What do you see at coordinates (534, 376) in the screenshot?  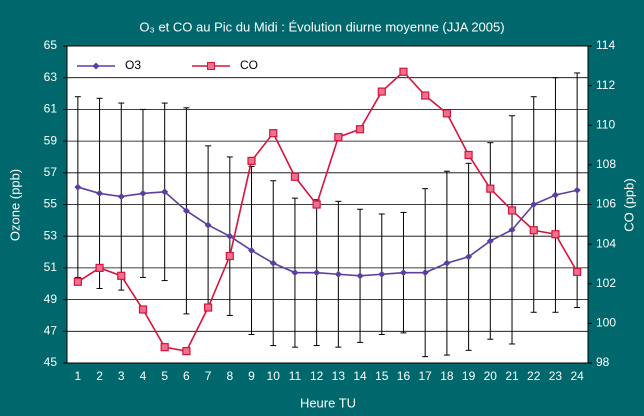 I see `x-tick-label: 22` at bounding box center [534, 376].